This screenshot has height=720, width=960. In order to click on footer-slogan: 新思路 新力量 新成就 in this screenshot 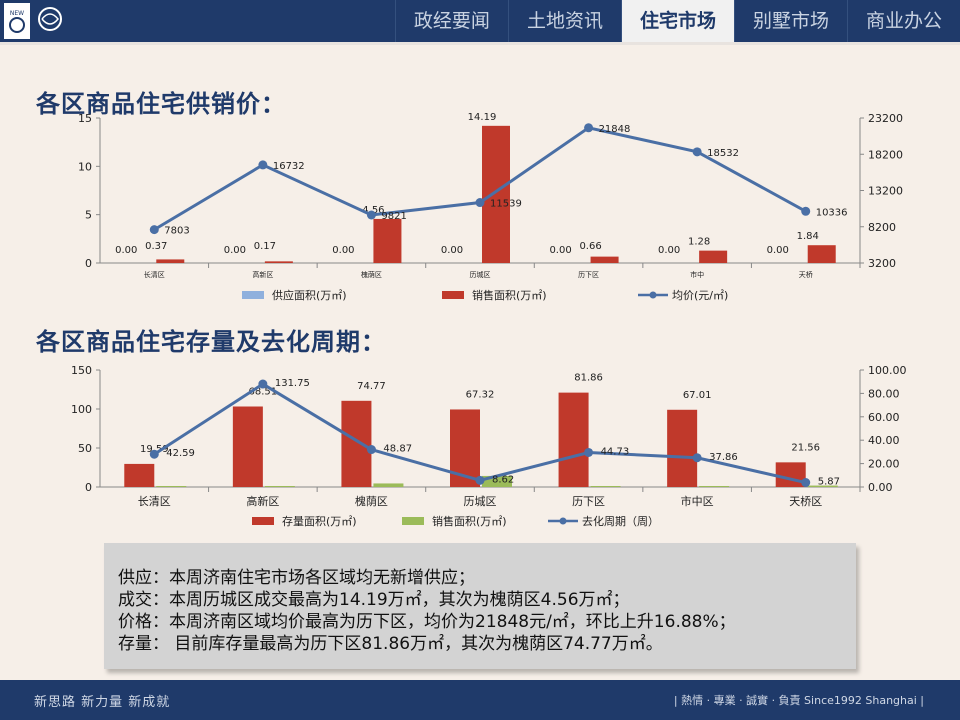, I will do `click(102, 702)`.